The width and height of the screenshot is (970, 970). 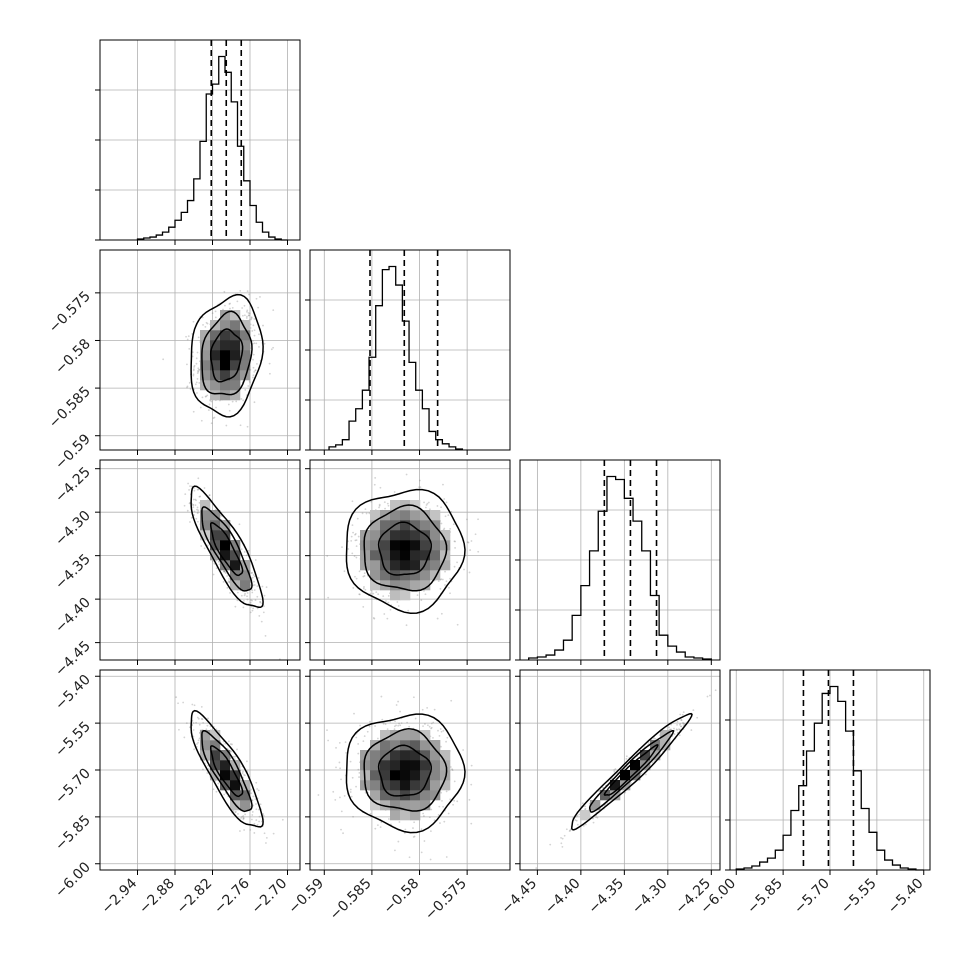 What do you see at coordinates (73, 452) in the screenshot?
I see `y-tick-label: −0.59` at bounding box center [73, 452].